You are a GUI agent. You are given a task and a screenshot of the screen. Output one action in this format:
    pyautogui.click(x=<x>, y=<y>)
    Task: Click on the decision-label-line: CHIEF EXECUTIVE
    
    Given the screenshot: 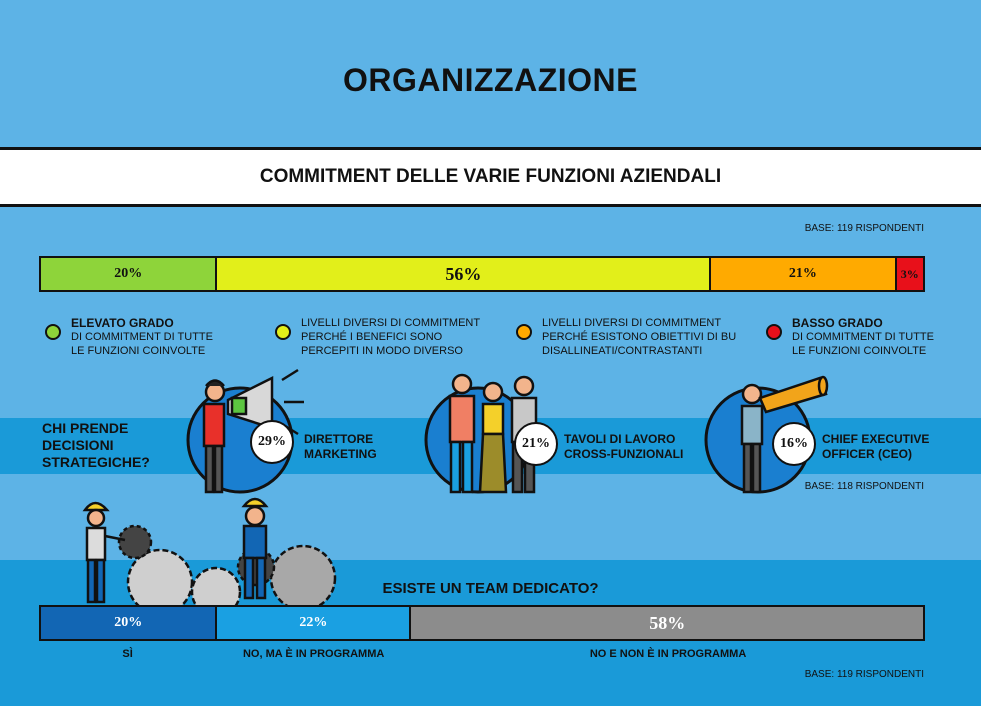 What is the action you would take?
    pyautogui.click(x=876, y=439)
    